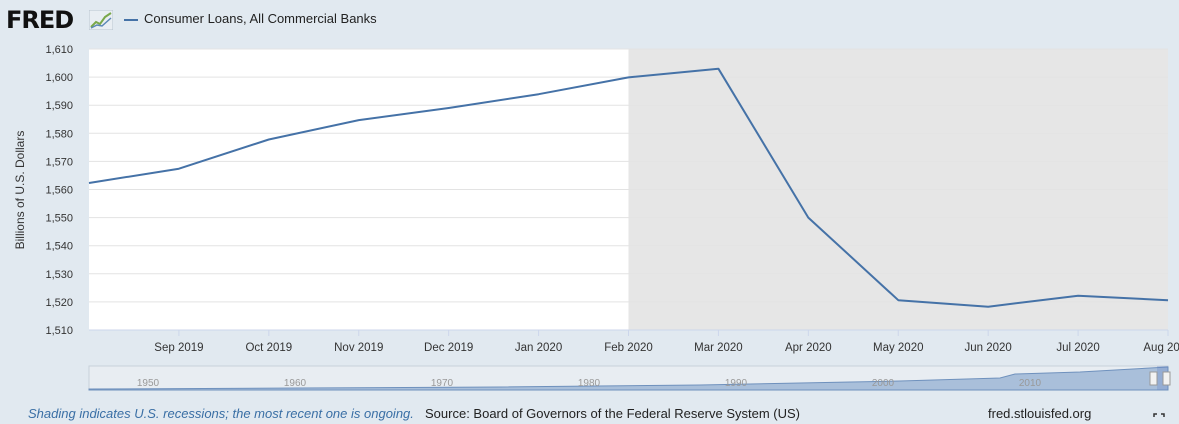  What do you see at coordinates (178, 348) in the screenshot?
I see `x-tick-label: Sep 2019` at bounding box center [178, 348].